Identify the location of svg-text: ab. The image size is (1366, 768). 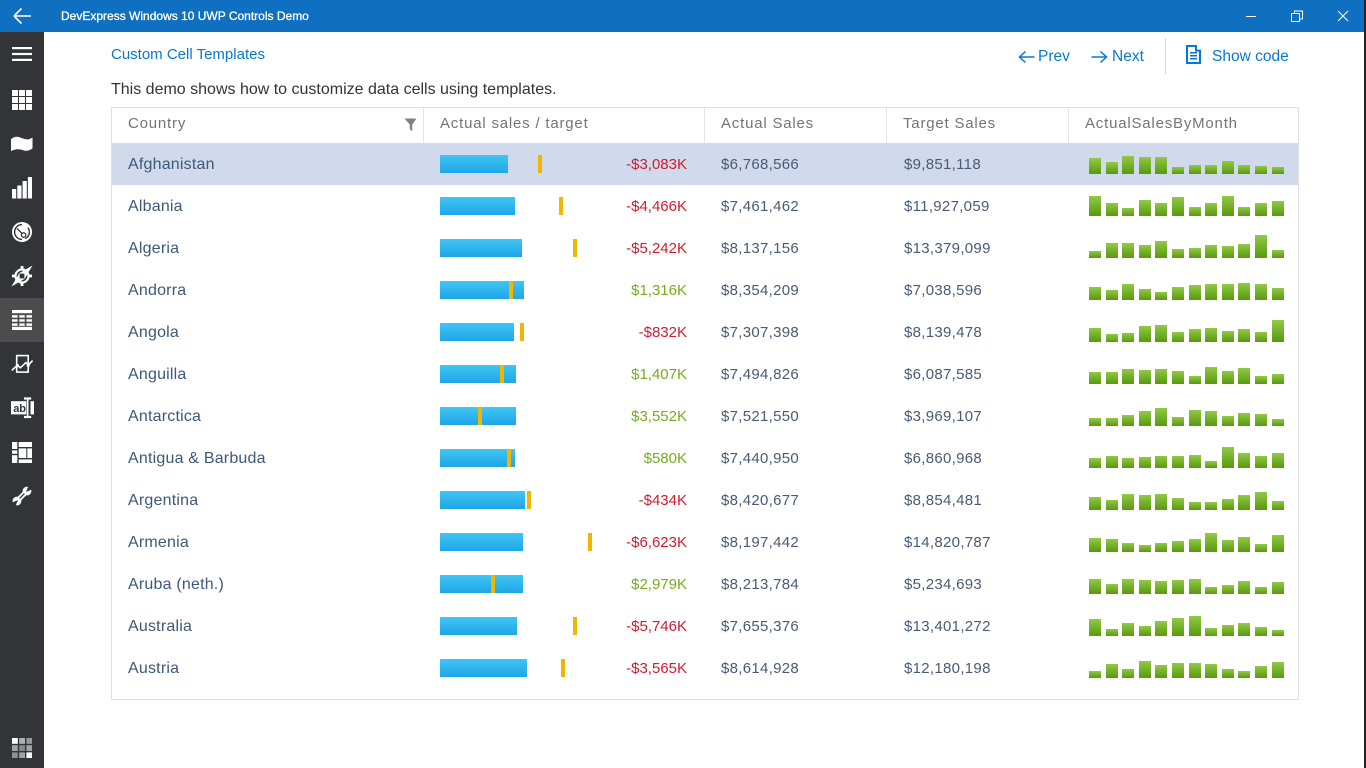
(19, 409).